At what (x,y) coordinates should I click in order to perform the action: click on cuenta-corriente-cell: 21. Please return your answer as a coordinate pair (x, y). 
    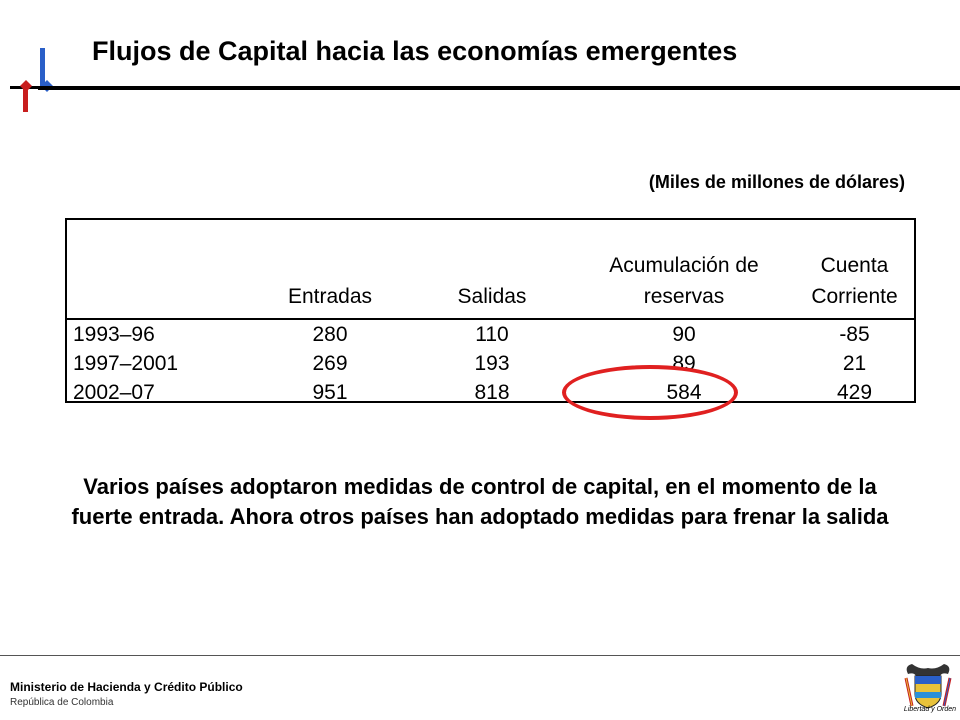
    Looking at the image, I should click on (854, 363).